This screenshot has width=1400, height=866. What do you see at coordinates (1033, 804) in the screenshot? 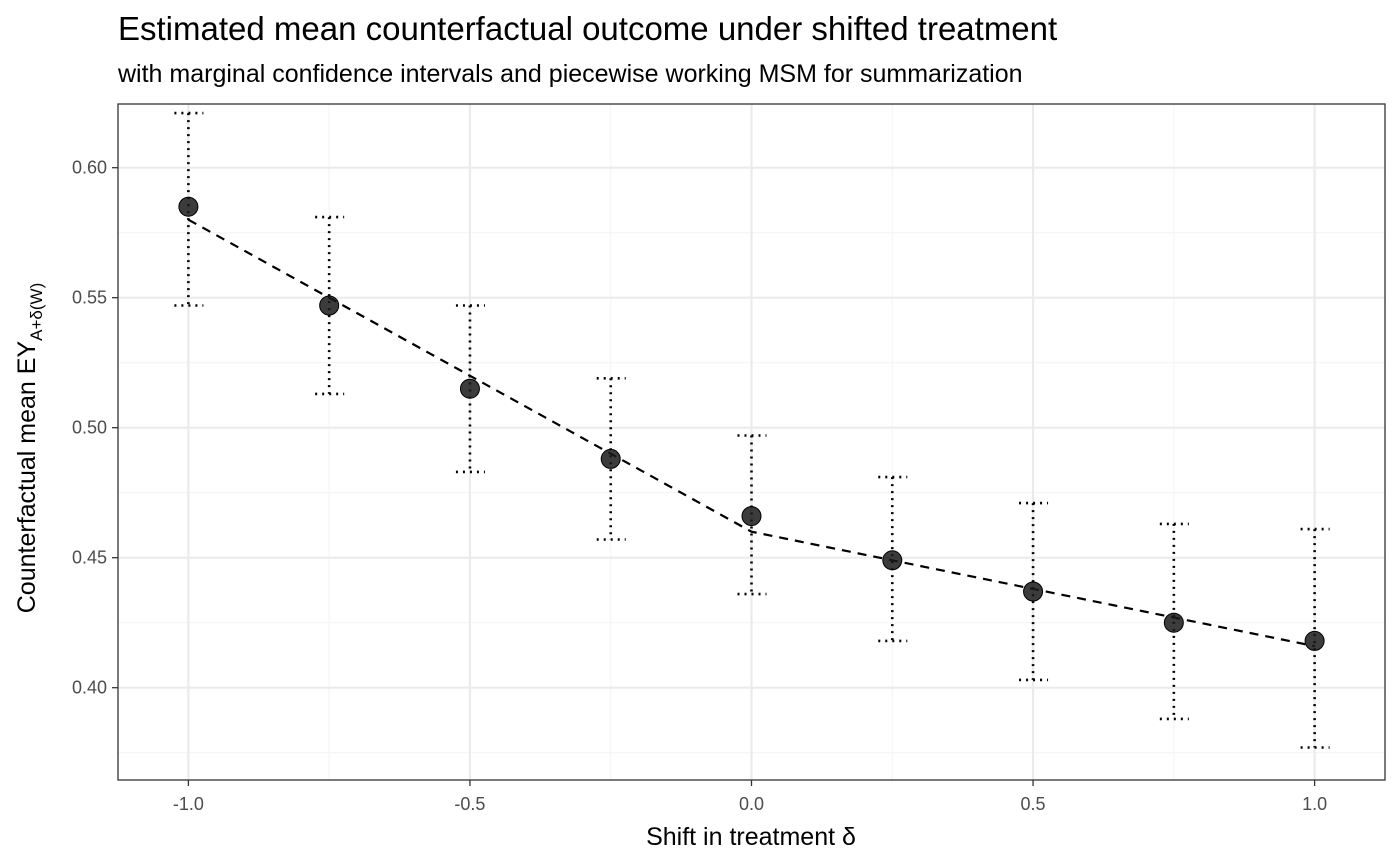
I see `x-tick-label: 0.5` at bounding box center [1033, 804].